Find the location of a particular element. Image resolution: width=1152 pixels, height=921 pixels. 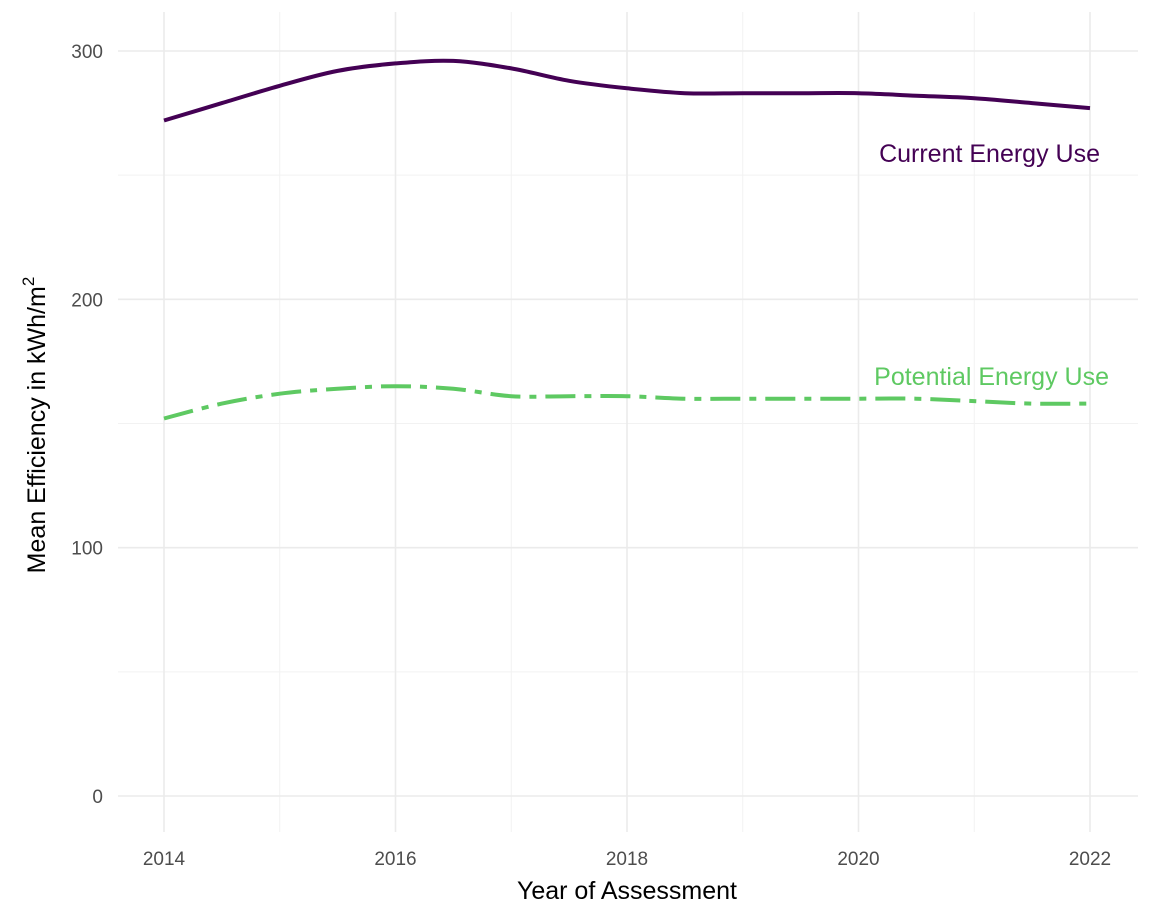

x-tick-label: 2014 is located at coordinates (164, 859).